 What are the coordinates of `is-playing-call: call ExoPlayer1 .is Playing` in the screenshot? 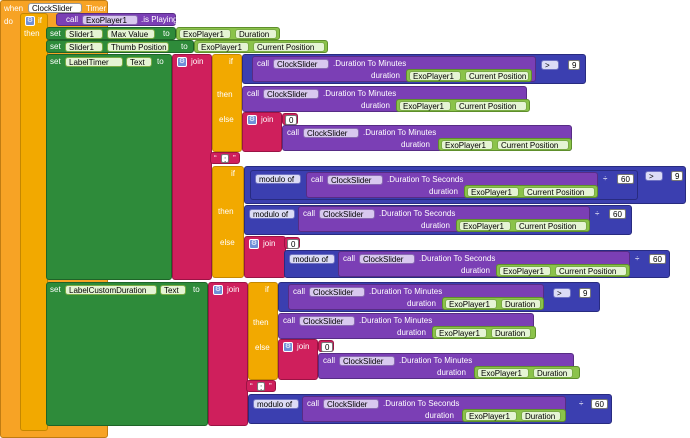 It's located at (116, 19).